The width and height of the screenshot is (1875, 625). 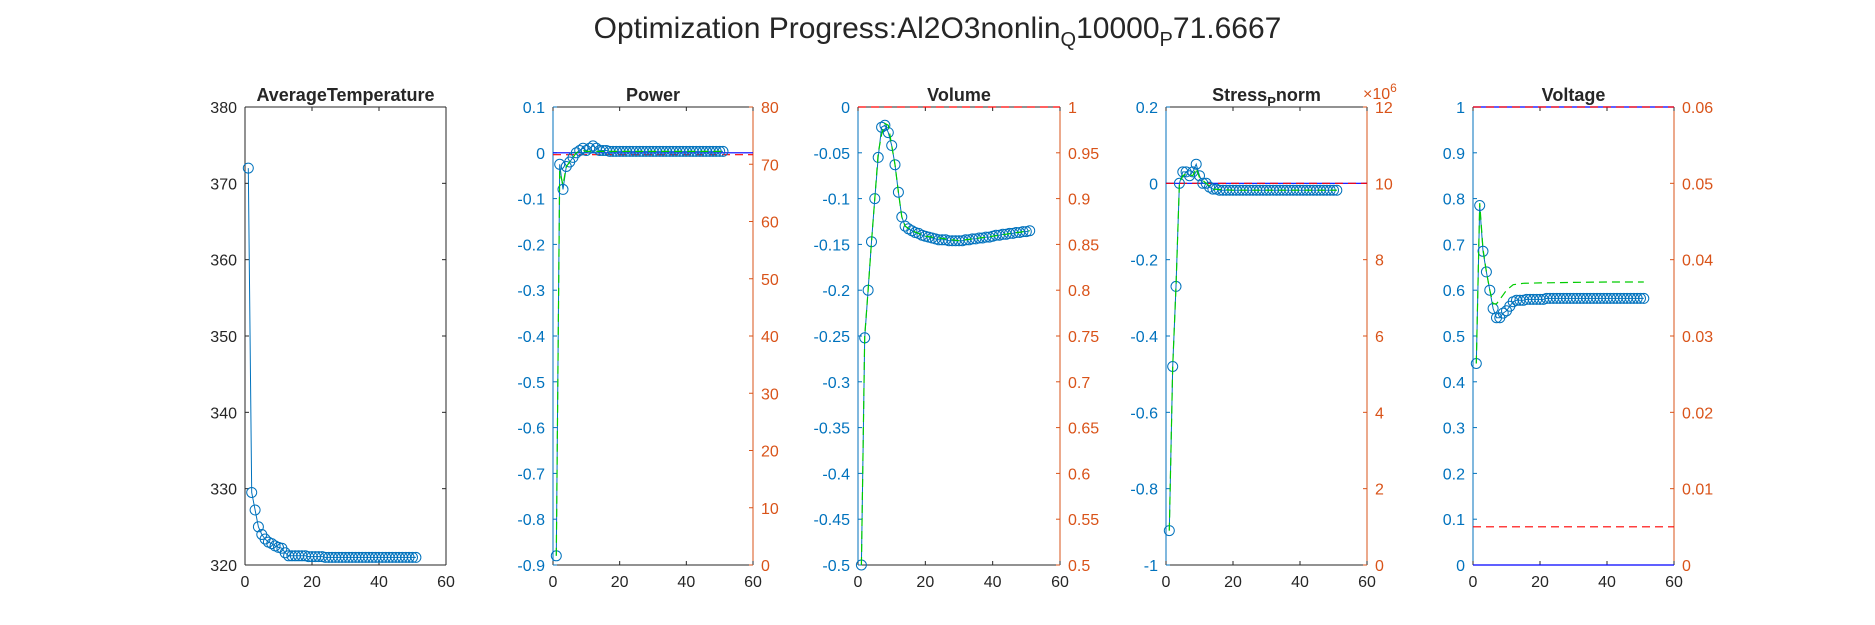 I want to click on y2-tick-label: 0.5, so click(x=1079, y=566).